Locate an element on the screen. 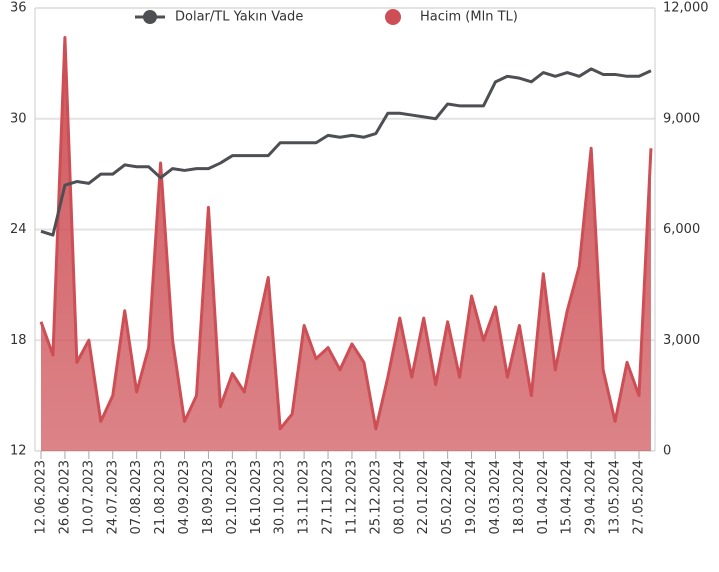 This screenshot has height=572, width=719. x-tick-label: 30.10.2023 is located at coordinates (280, 497).